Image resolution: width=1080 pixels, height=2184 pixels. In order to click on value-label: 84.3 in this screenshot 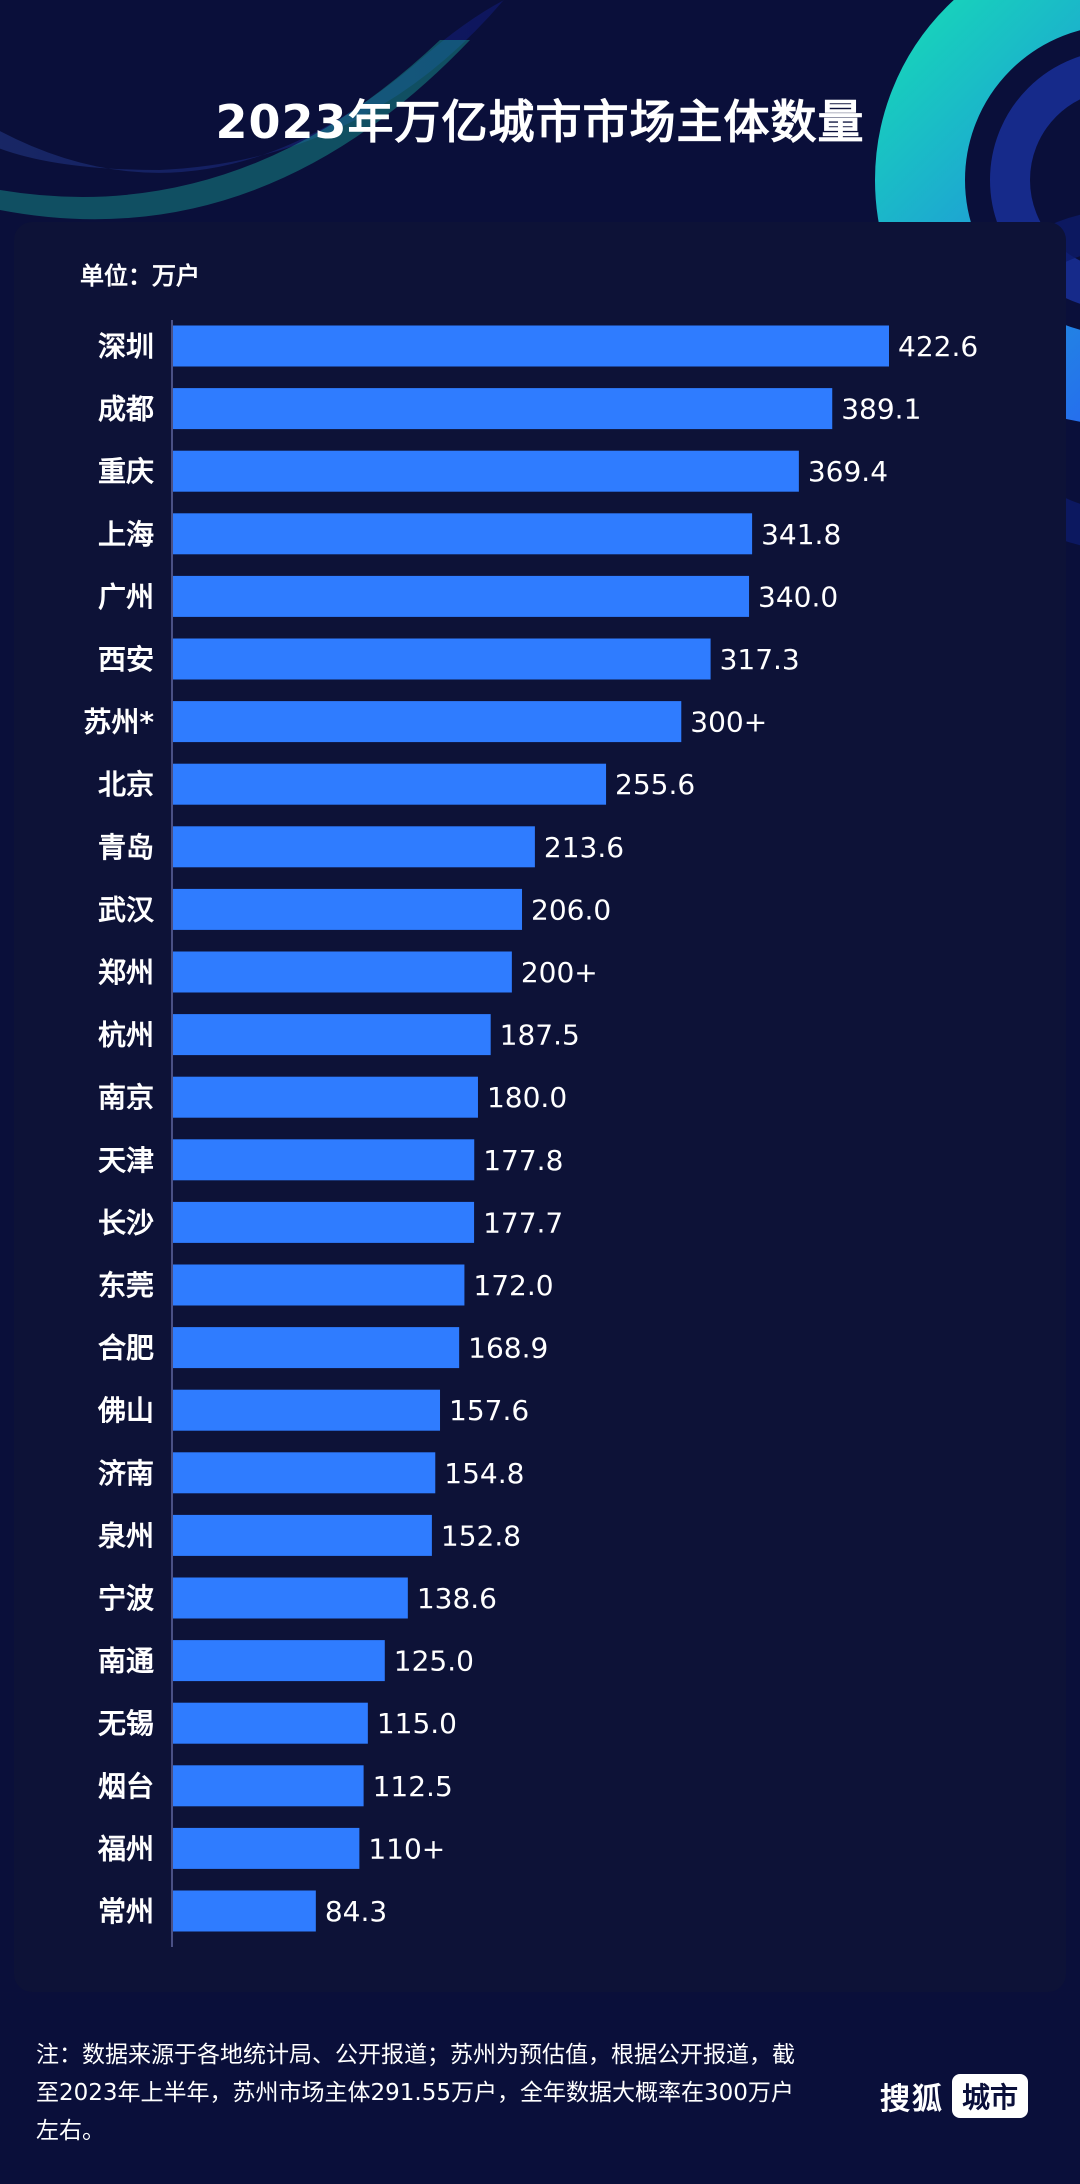, I will do `click(356, 1911)`.